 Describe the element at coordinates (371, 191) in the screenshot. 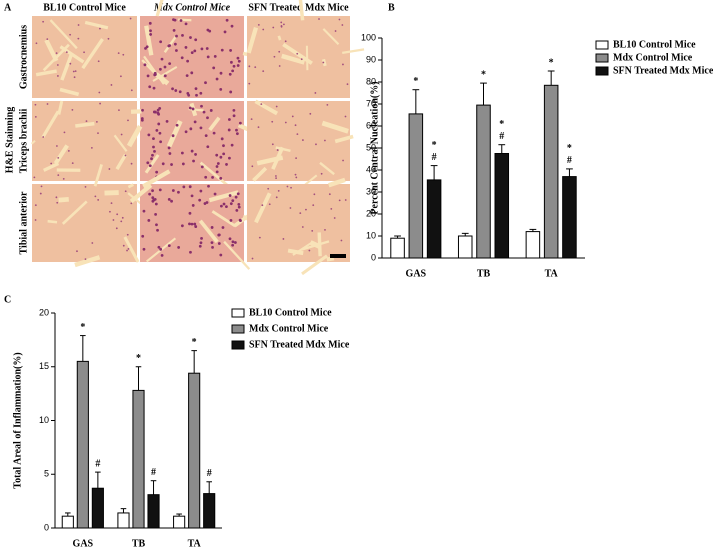

I see `y-tick-label: 30` at that location.